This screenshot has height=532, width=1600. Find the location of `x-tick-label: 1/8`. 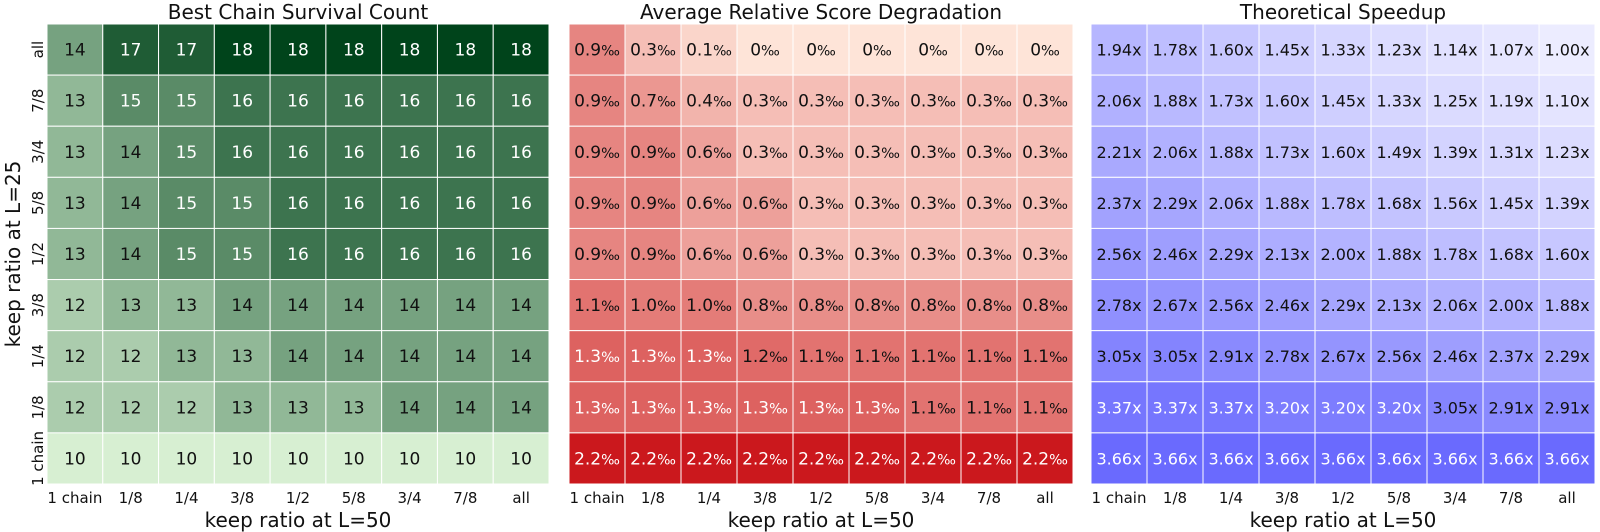

x-tick-label: 1/8 is located at coordinates (1175, 498).